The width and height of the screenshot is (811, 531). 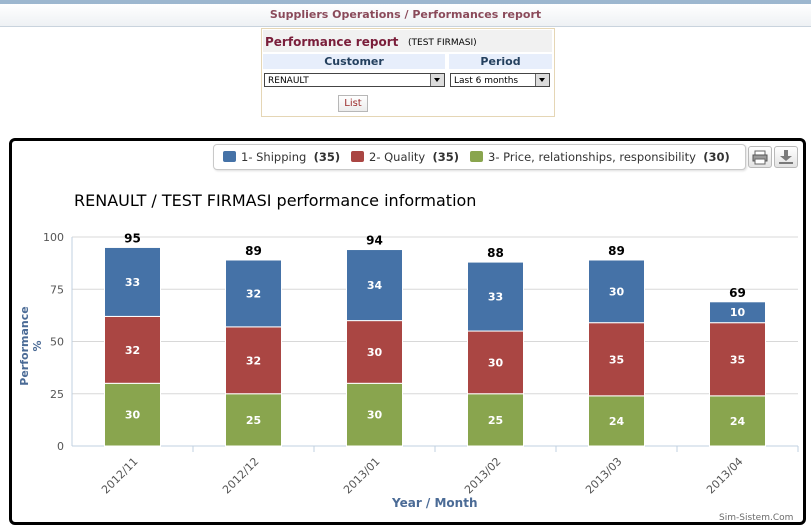 What do you see at coordinates (500, 61) in the screenshot?
I see `period-label: Period` at bounding box center [500, 61].